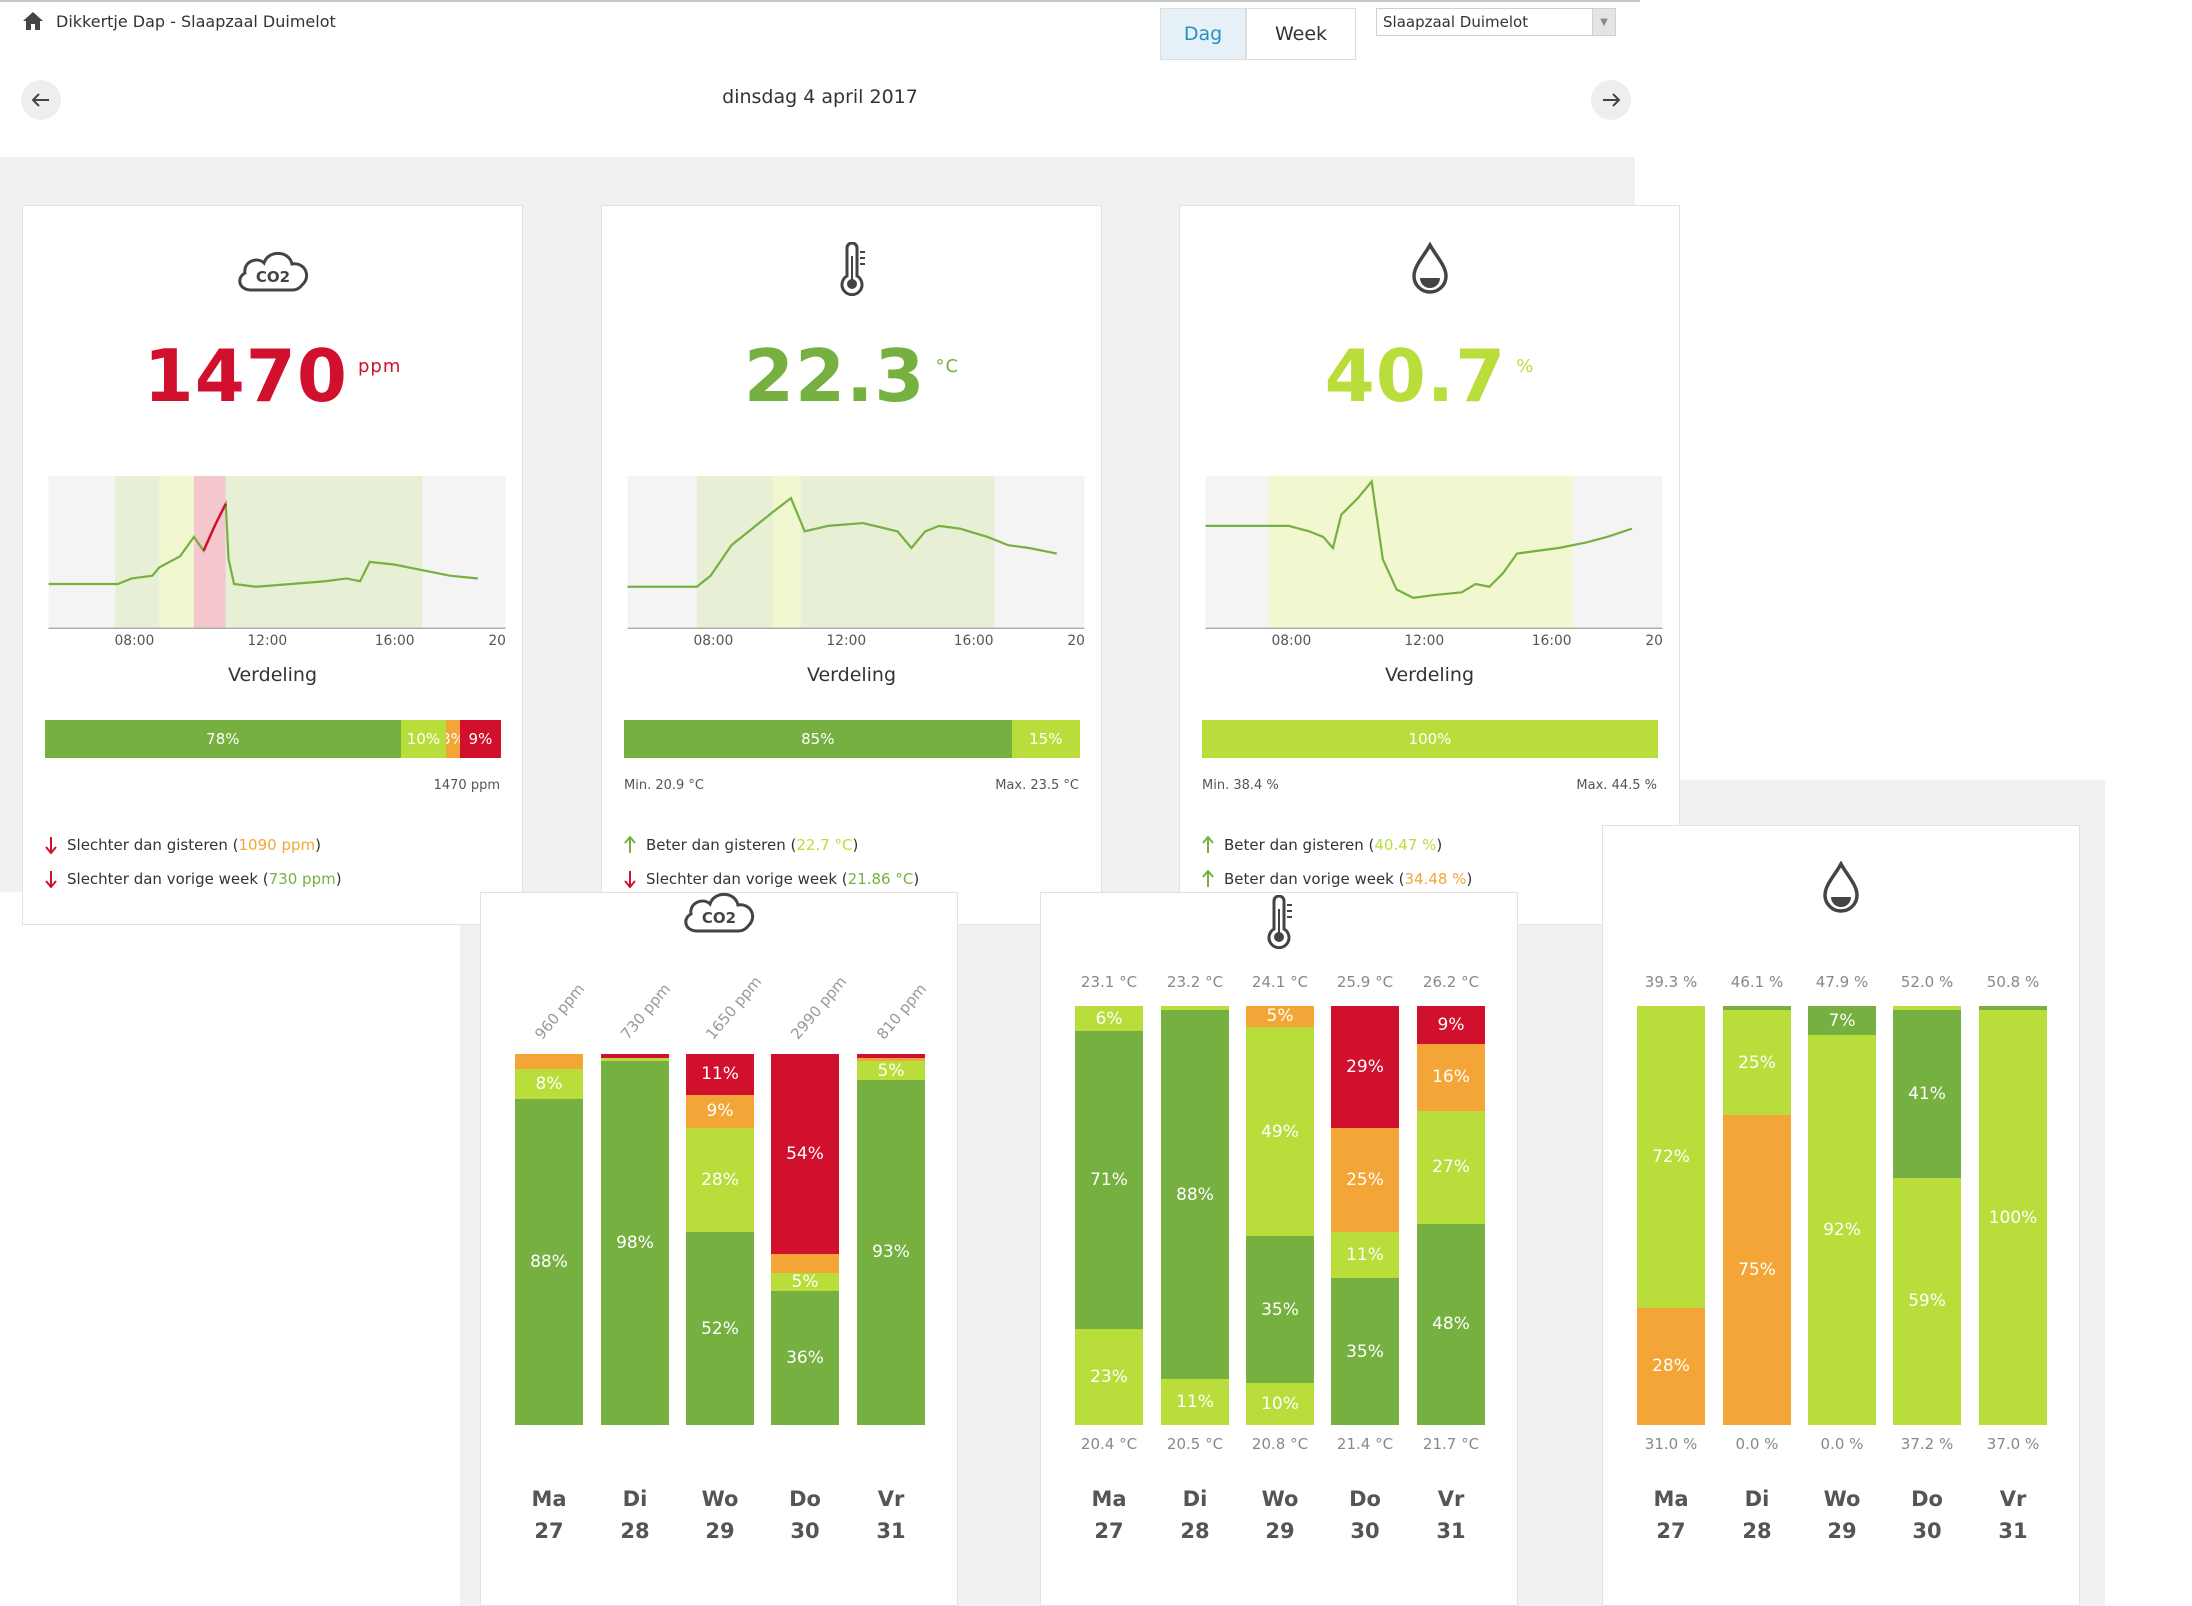 Image resolution: width=2192 pixels, height=1606 pixels. I want to click on weekday-name: Do, so click(805, 1499).